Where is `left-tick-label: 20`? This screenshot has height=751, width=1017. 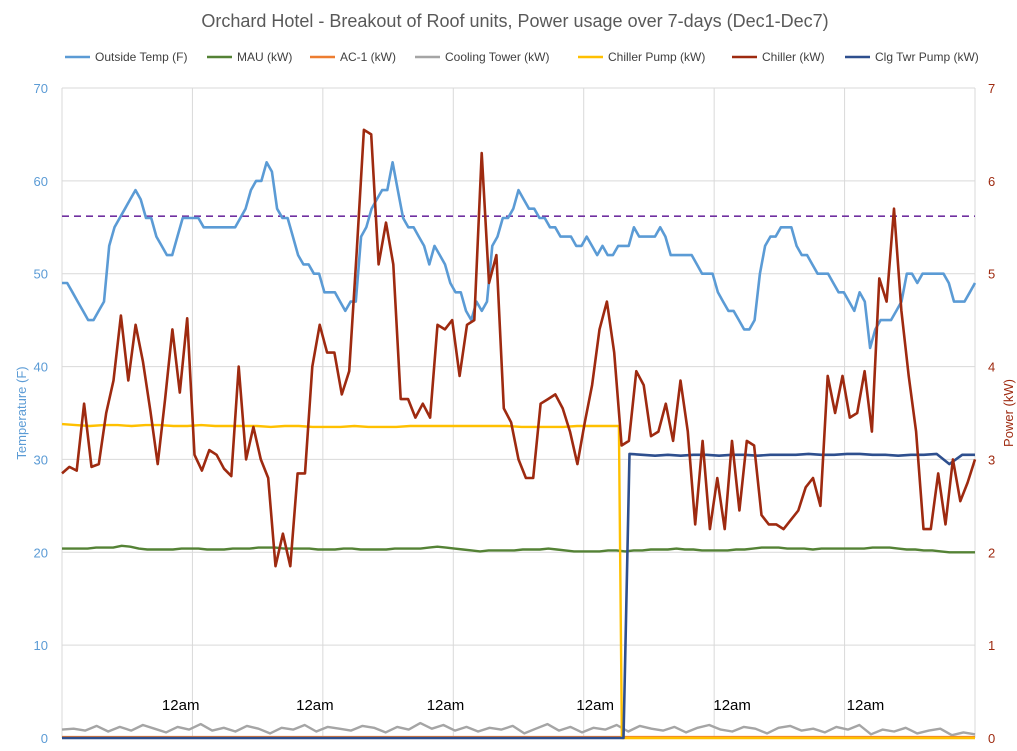
left-tick-label: 20 is located at coordinates (41, 552).